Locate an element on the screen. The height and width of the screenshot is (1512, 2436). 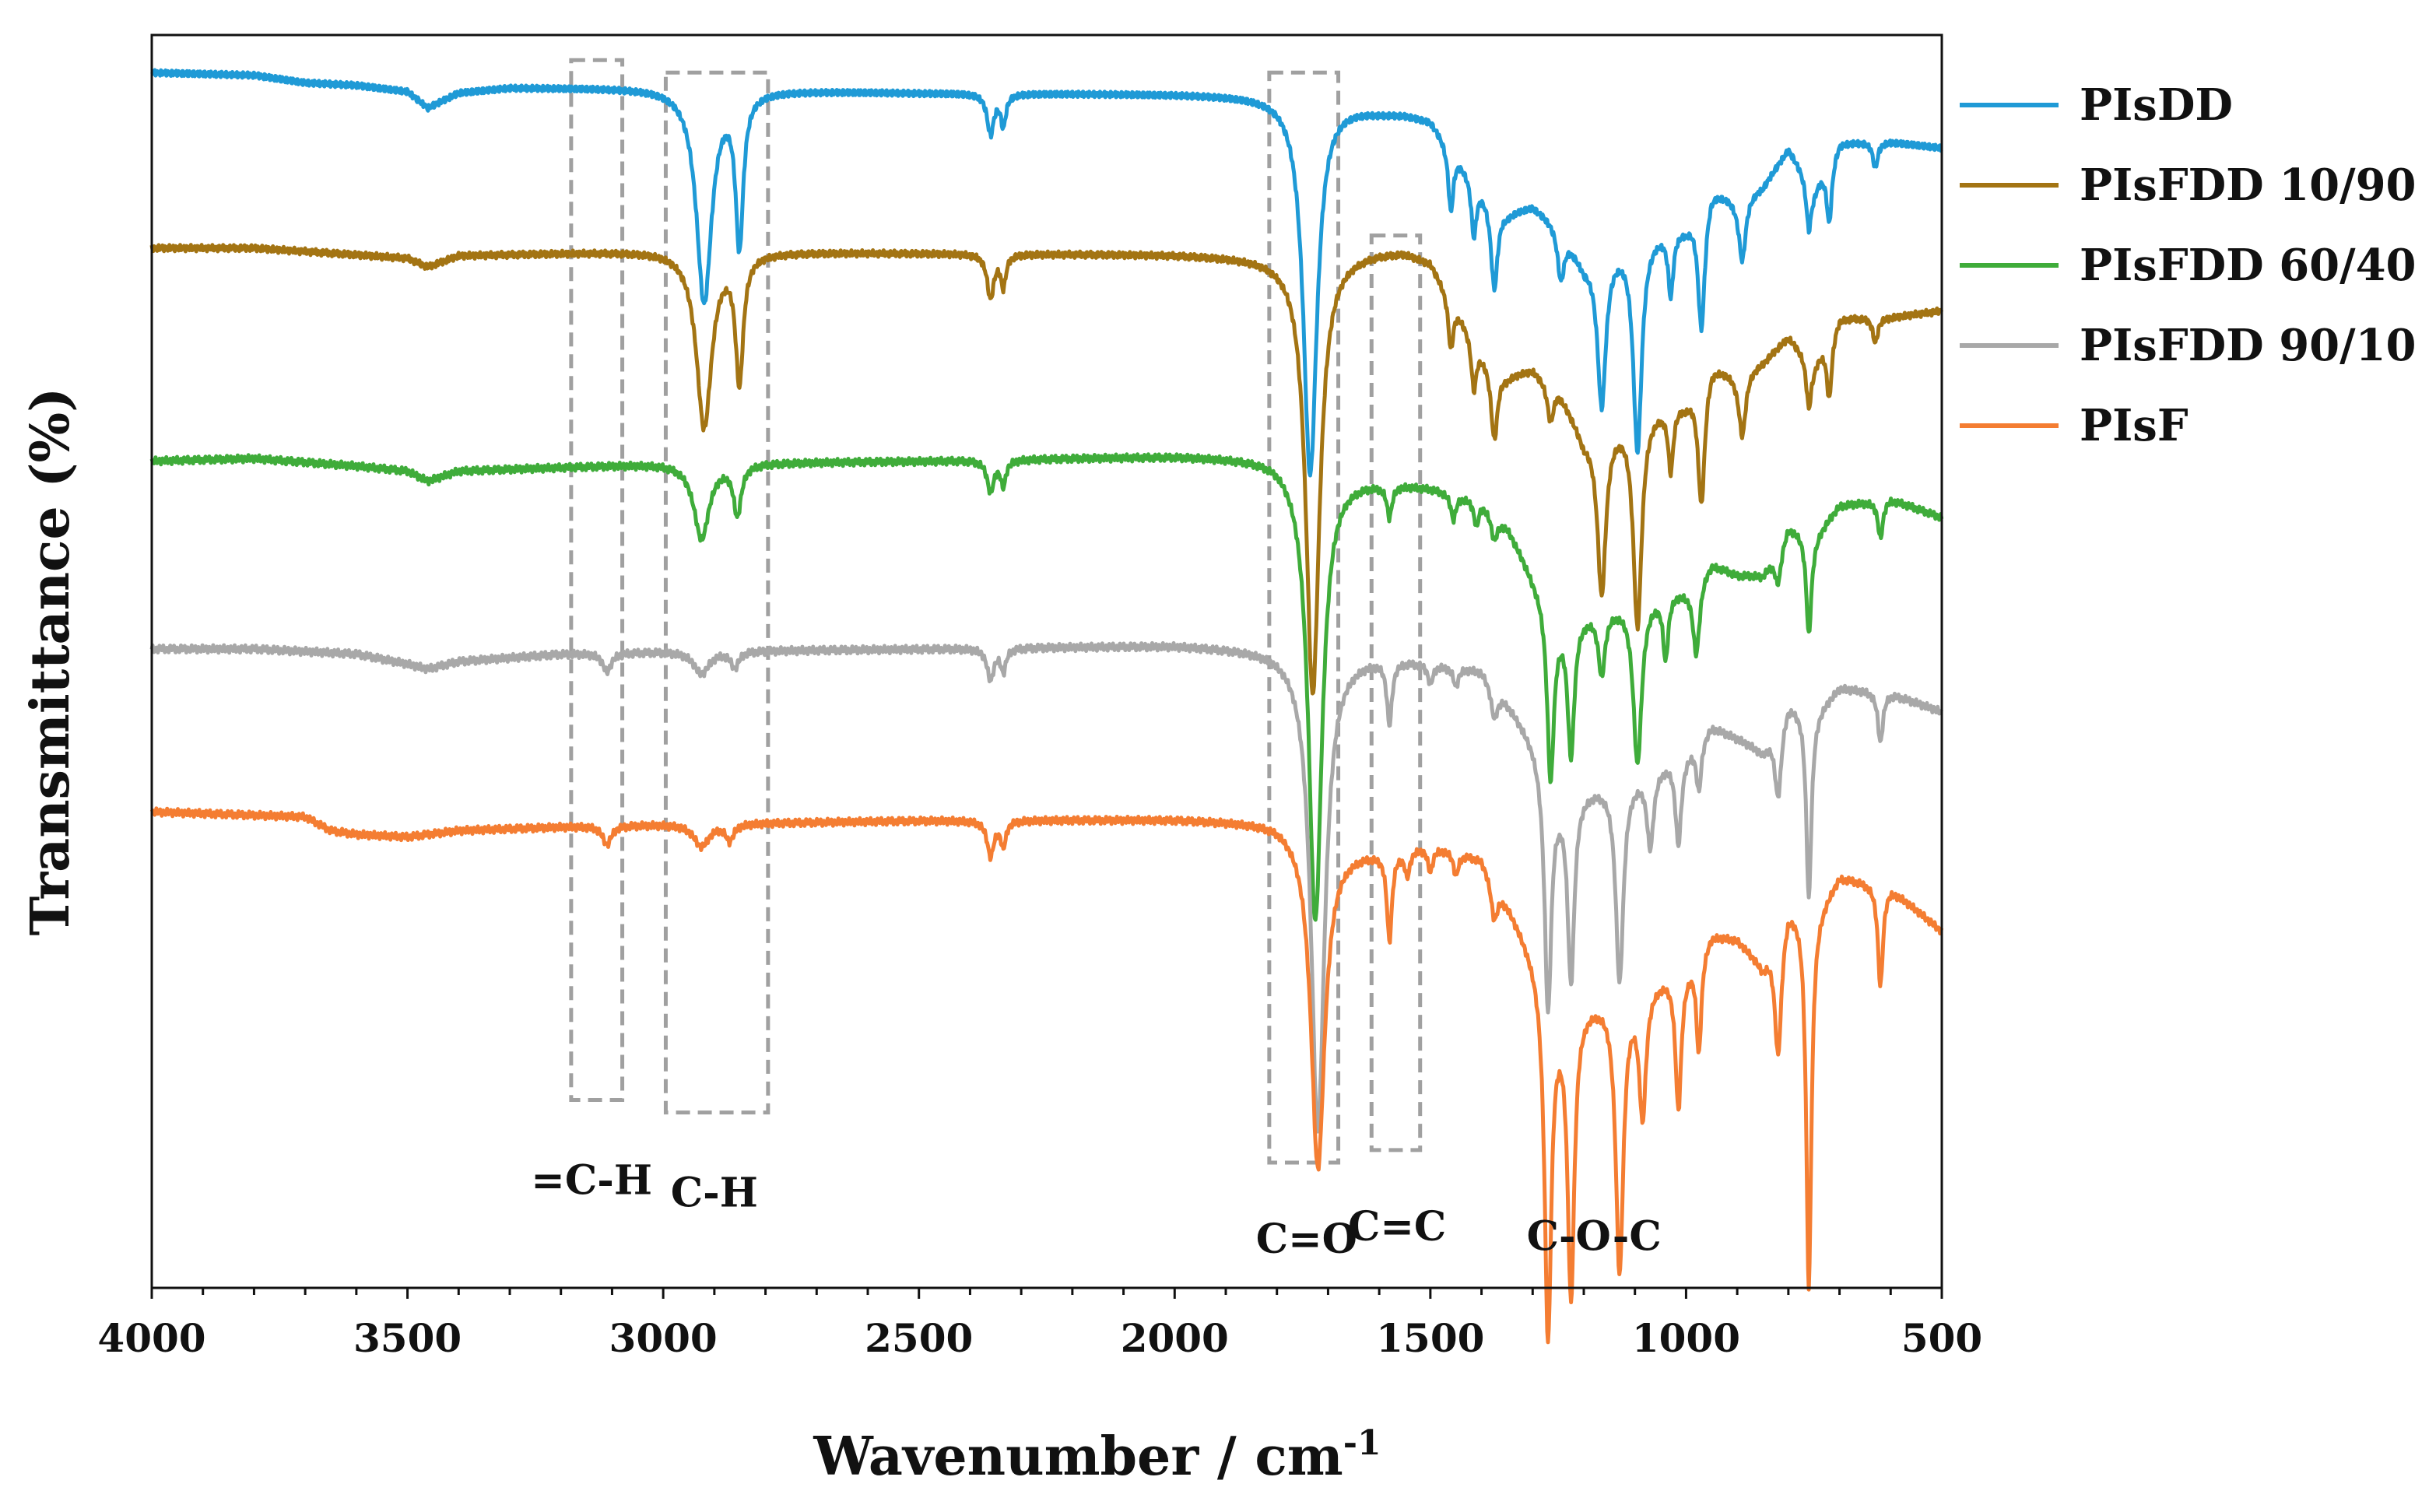
x-axis-title-text: Wavenumber / cm is located at coordinates (1078, 1457).